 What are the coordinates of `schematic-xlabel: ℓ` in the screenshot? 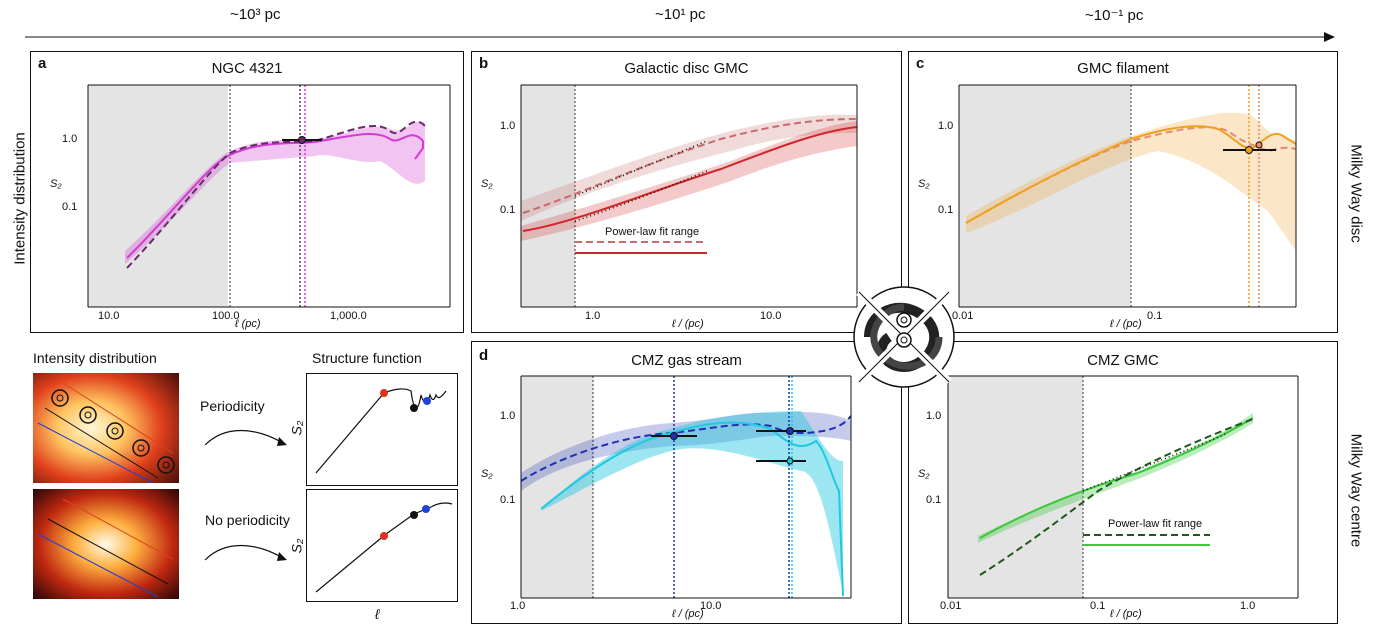 It's located at (377, 614).